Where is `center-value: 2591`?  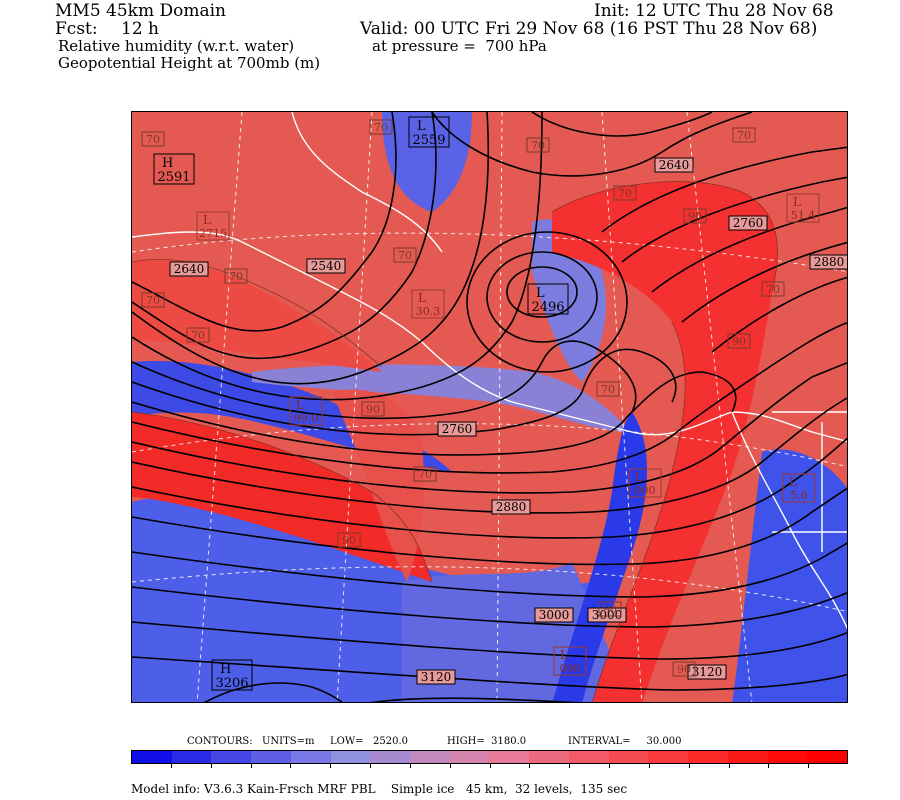 center-value: 2591 is located at coordinates (173, 177).